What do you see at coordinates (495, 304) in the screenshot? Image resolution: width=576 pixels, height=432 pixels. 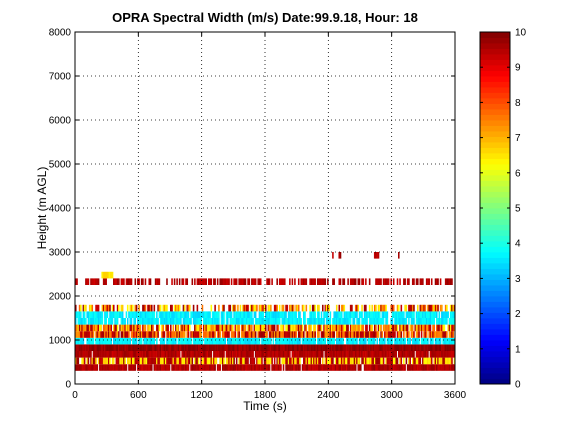 I see `colorbar-cell` at bounding box center [495, 304].